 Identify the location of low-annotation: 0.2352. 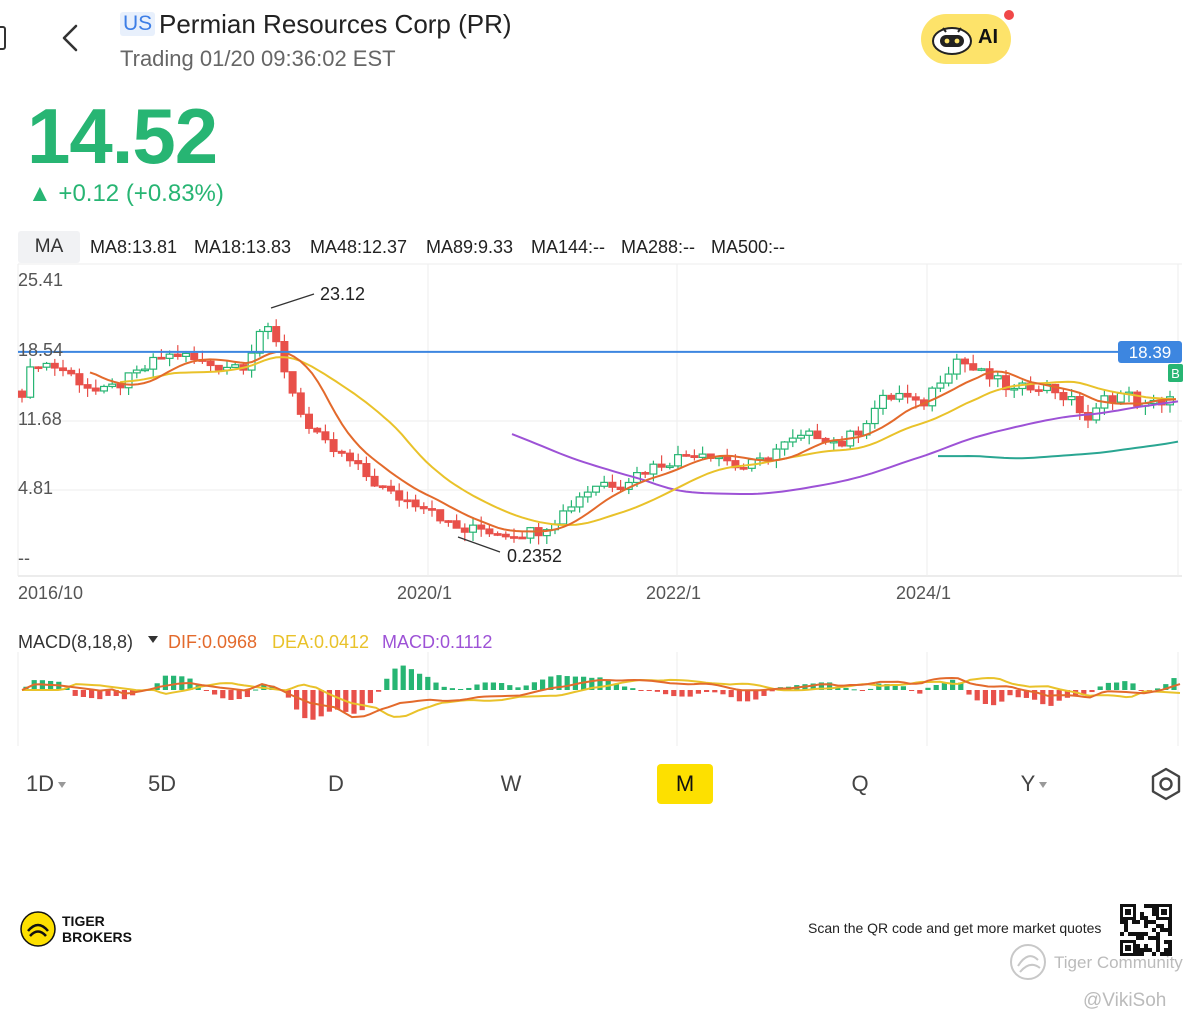
(509, 551).